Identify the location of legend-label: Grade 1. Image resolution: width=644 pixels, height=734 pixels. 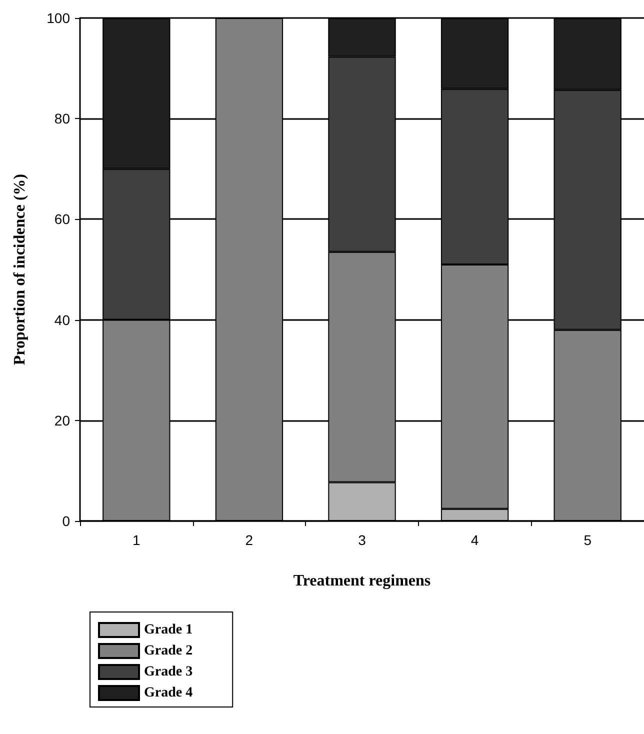
(168, 630).